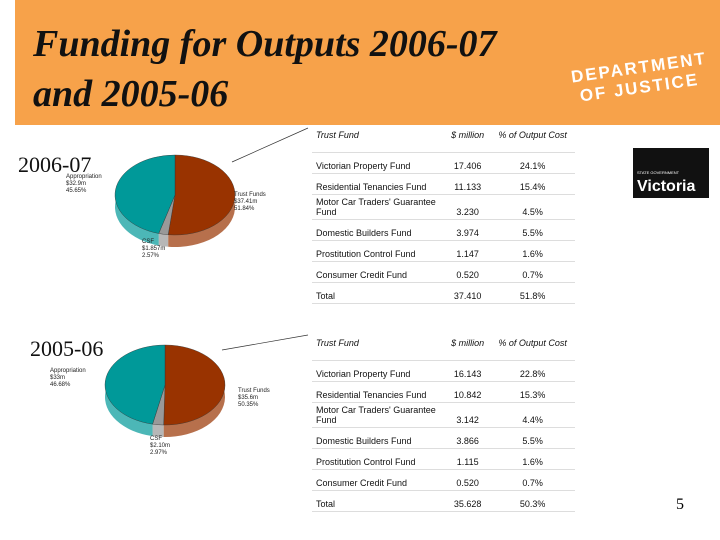 This screenshot has height=540, width=720. I want to click on pie-label: 46.68%, so click(60, 385).